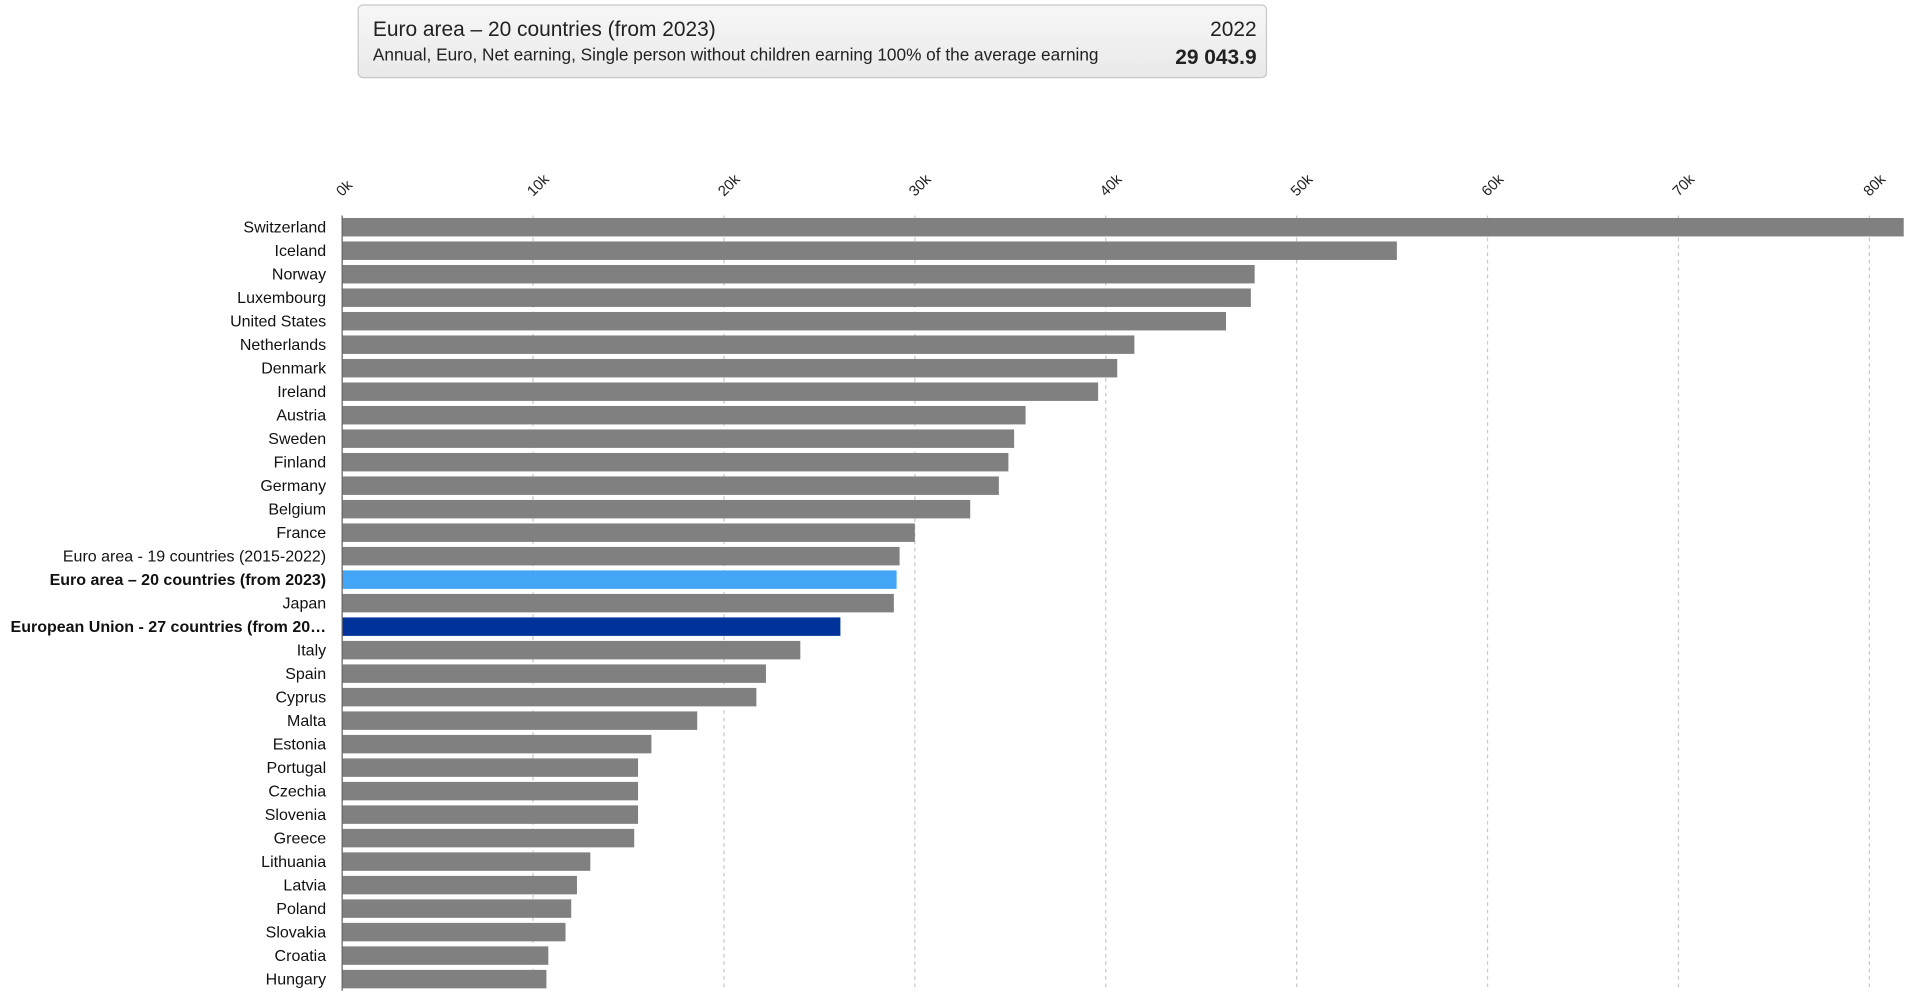 Image resolution: width=1920 pixels, height=1007 pixels. What do you see at coordinates (544, 29) in the screenshot?
I see `tooltip-title: Euro area – 20 countries (from 2023)` at bounding box center [544, 29].